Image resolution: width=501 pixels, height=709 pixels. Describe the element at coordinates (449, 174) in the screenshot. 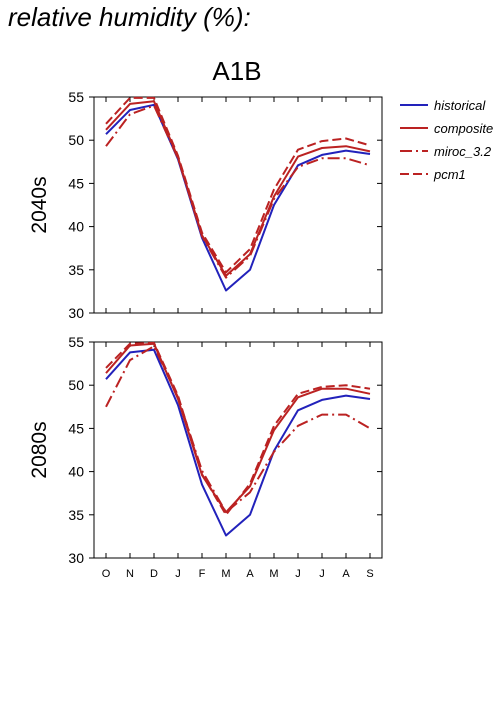

I see `legend-label: pcm1` at that location.